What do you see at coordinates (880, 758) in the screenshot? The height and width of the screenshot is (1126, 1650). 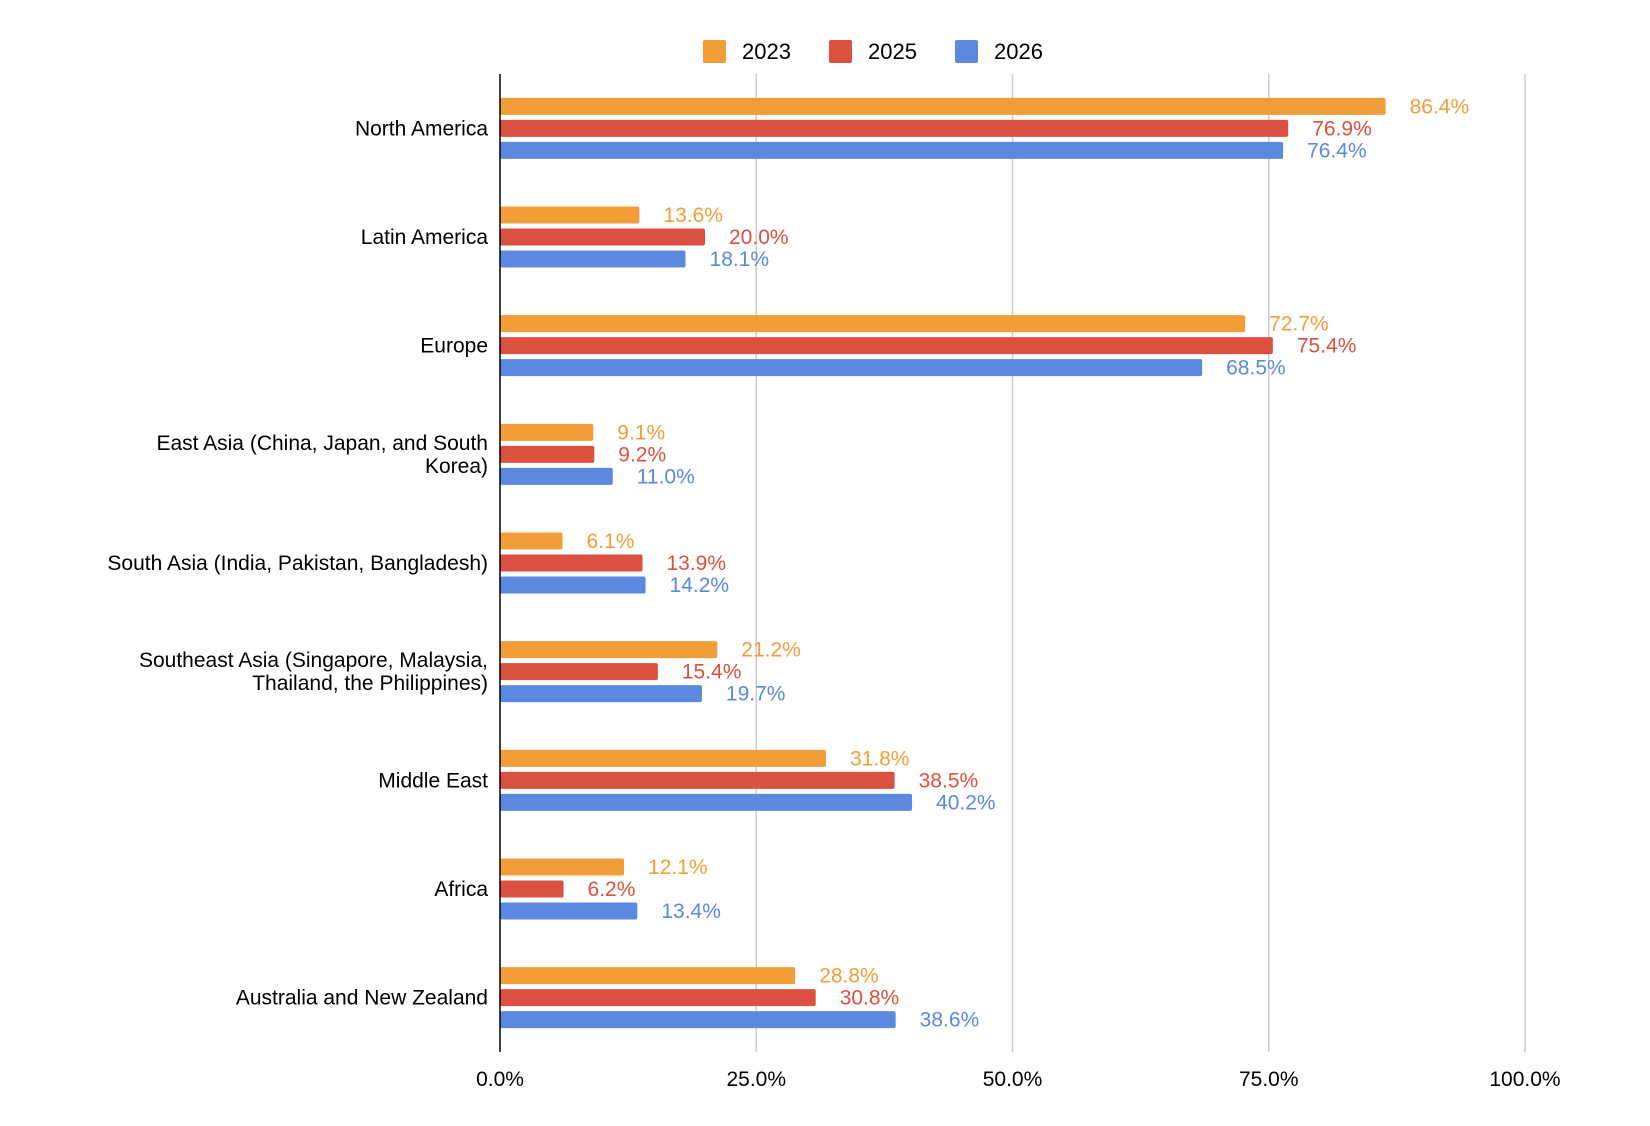 I see `data-label-2023: 31.8%` at bounding box center [880, 758].